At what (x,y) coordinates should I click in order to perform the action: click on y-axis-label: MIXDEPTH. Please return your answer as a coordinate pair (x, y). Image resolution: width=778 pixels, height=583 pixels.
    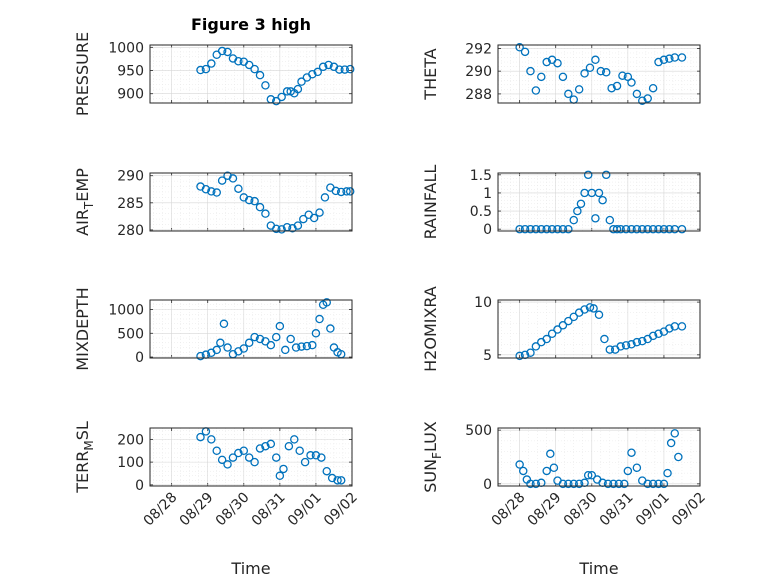
    Looking at the image, I should click on (82, 328).